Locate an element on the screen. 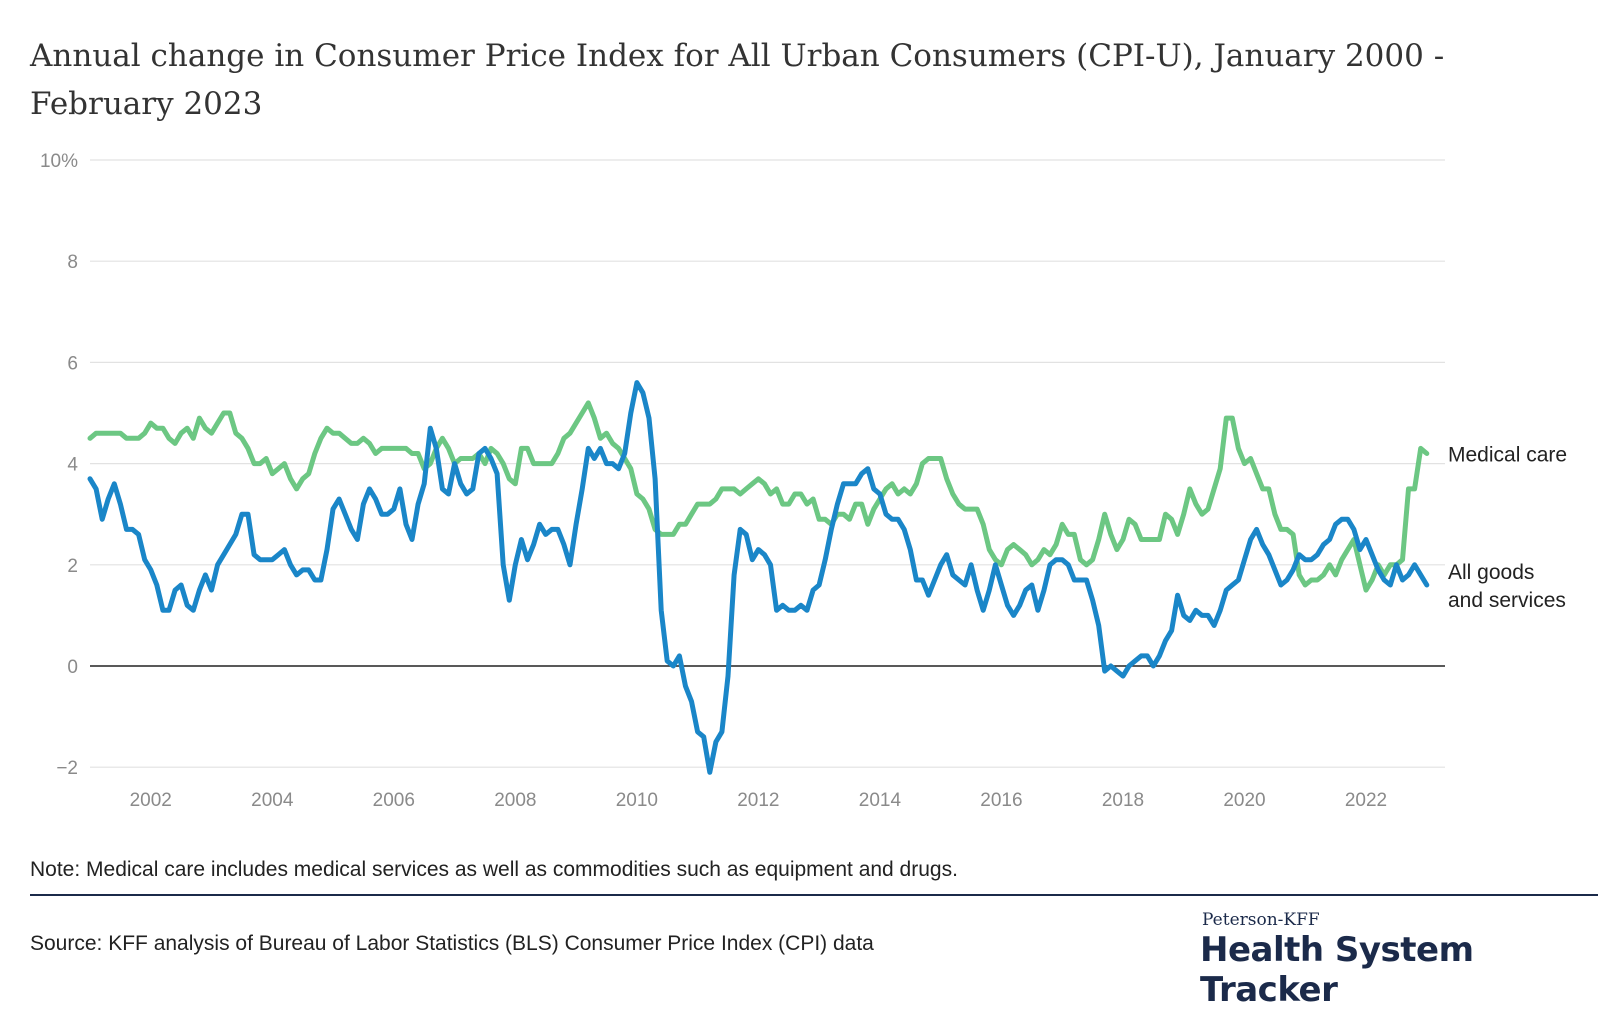 This screenshot has width=1620, height=1020. y-axis-ticks: 10% 8 6 4 2 0 −2 is located at coordinates (59, 465).